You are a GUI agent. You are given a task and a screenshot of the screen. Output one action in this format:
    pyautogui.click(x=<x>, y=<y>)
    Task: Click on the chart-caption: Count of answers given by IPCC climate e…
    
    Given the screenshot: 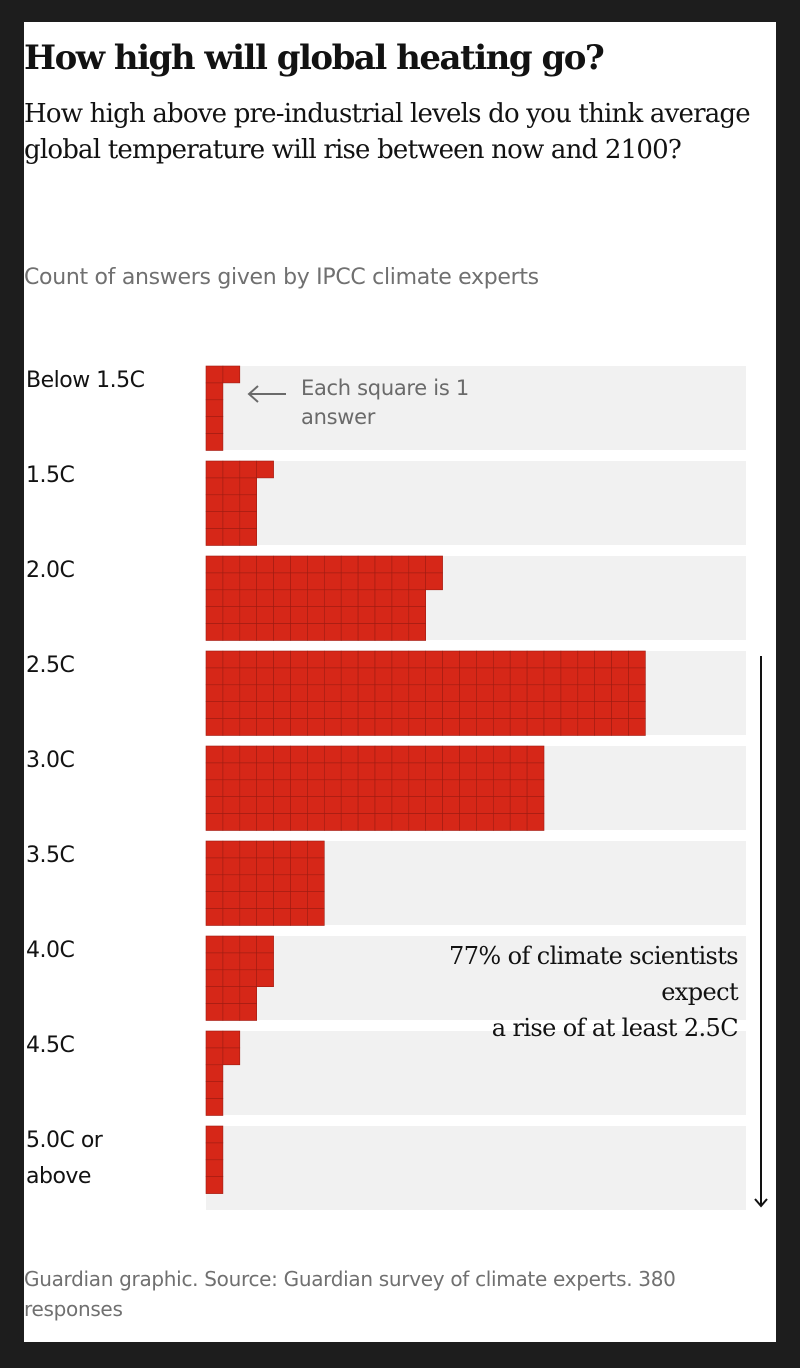 What is the action you would take?
    pyautogui.click(x=281, y=277)
    